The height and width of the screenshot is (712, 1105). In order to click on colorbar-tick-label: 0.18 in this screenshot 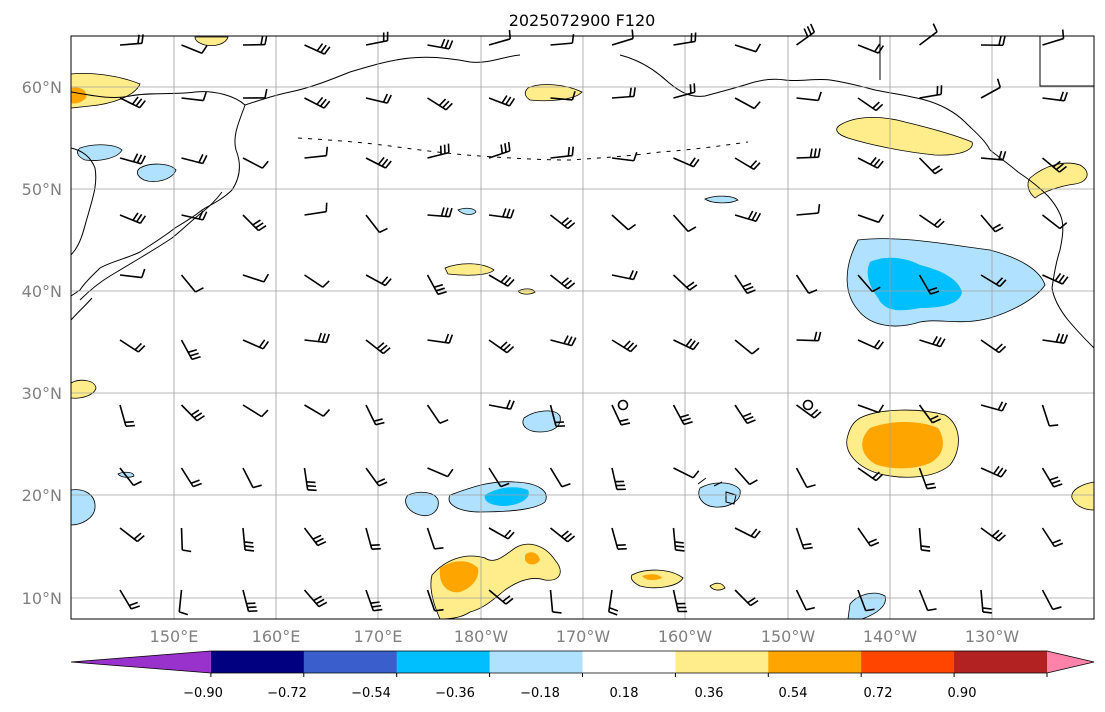, I will do `click(624, 693)`.